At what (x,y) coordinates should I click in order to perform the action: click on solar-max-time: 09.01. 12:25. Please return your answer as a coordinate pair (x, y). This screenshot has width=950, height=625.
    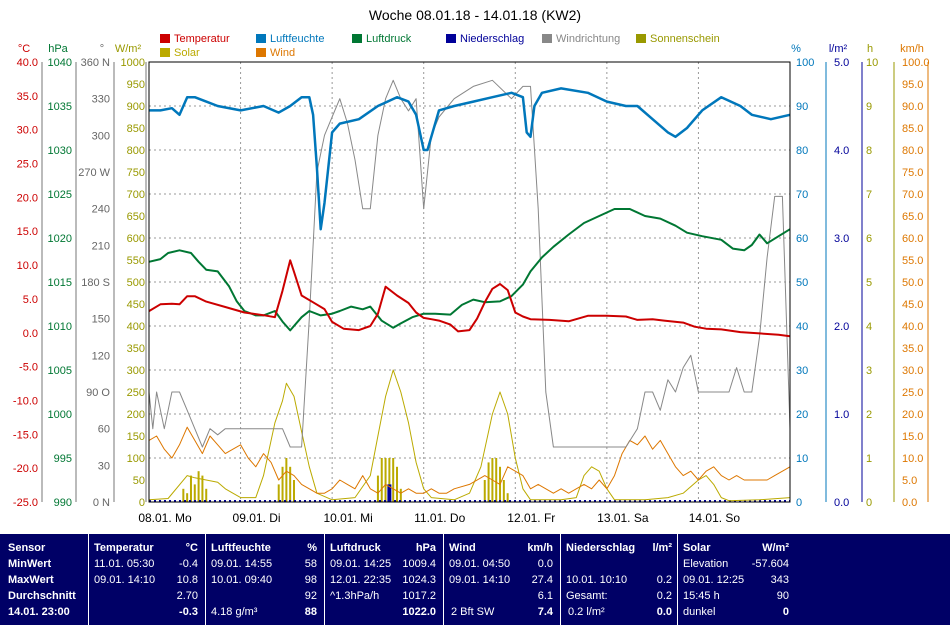
    Looking at the image, I should click on (714, 580).